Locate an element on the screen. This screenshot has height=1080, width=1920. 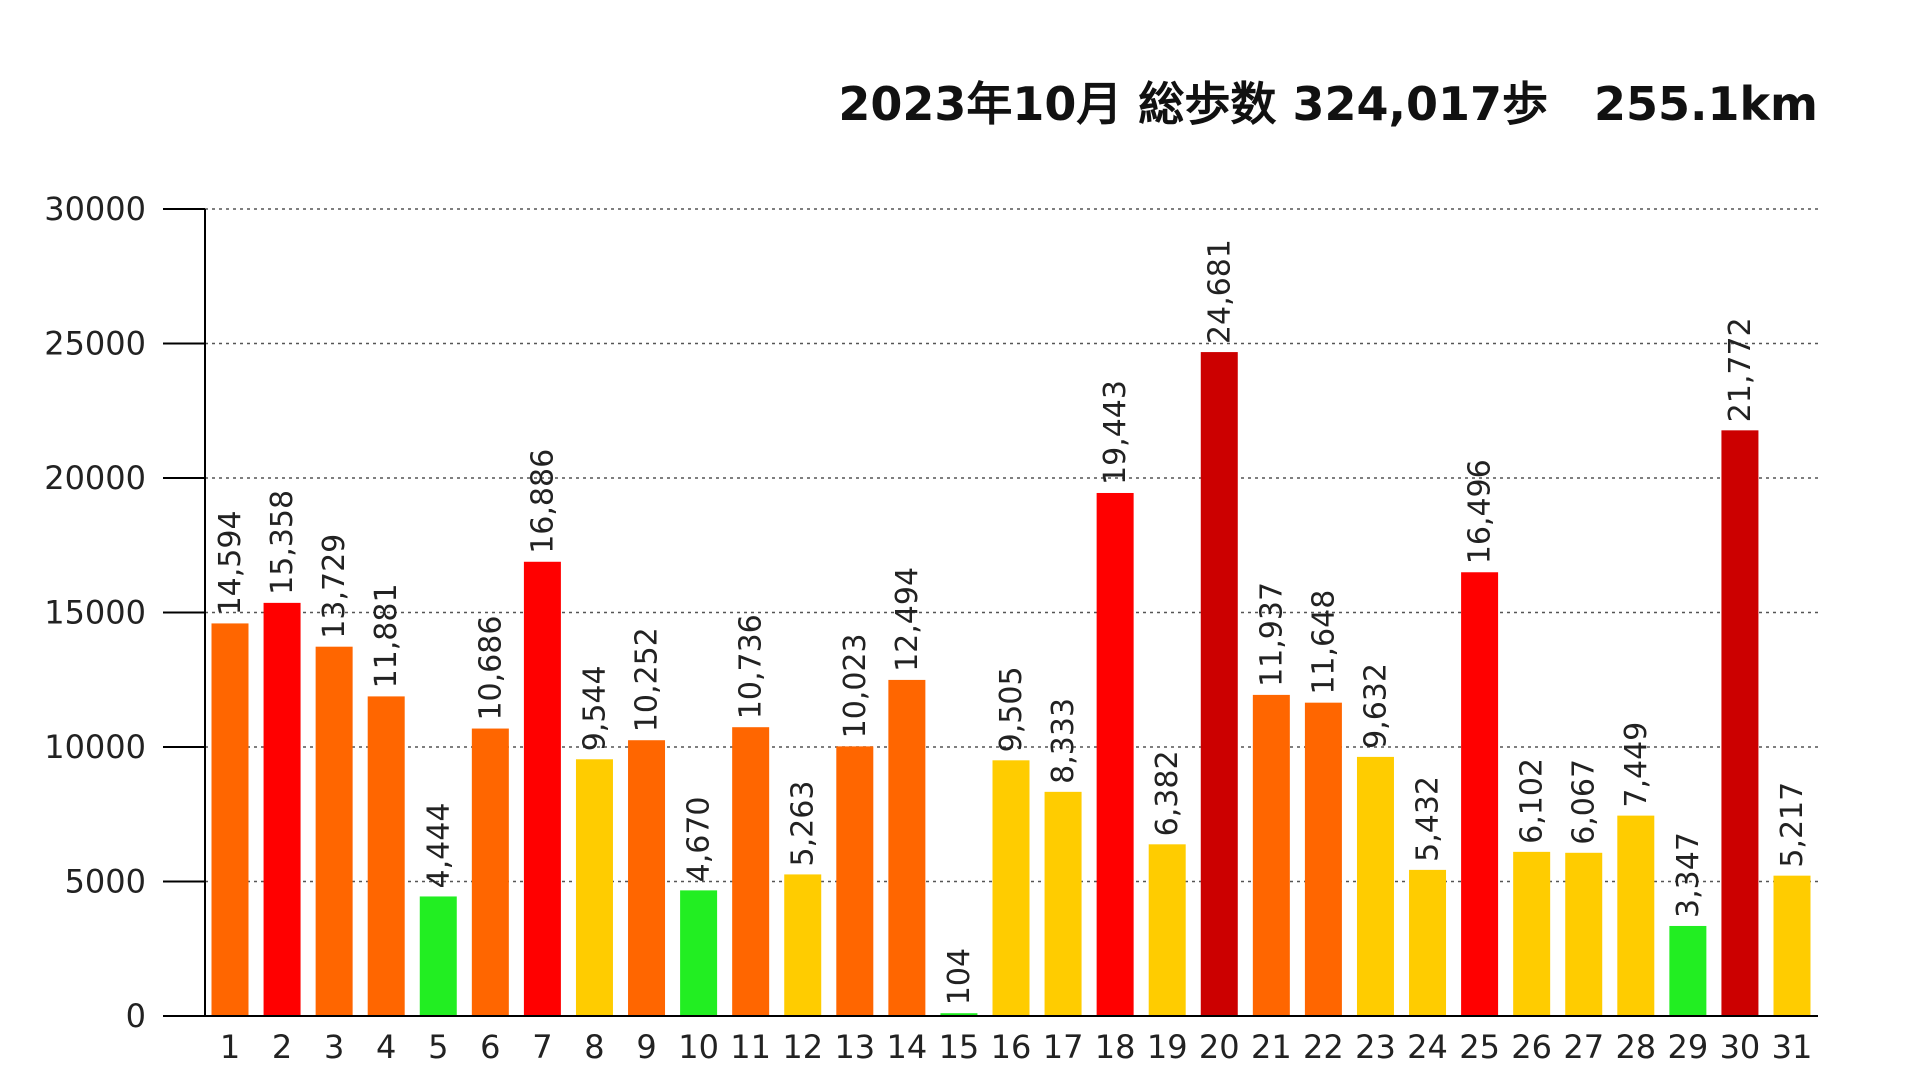
x-tick-label: 16 is located at coordinates (1011, 1047).